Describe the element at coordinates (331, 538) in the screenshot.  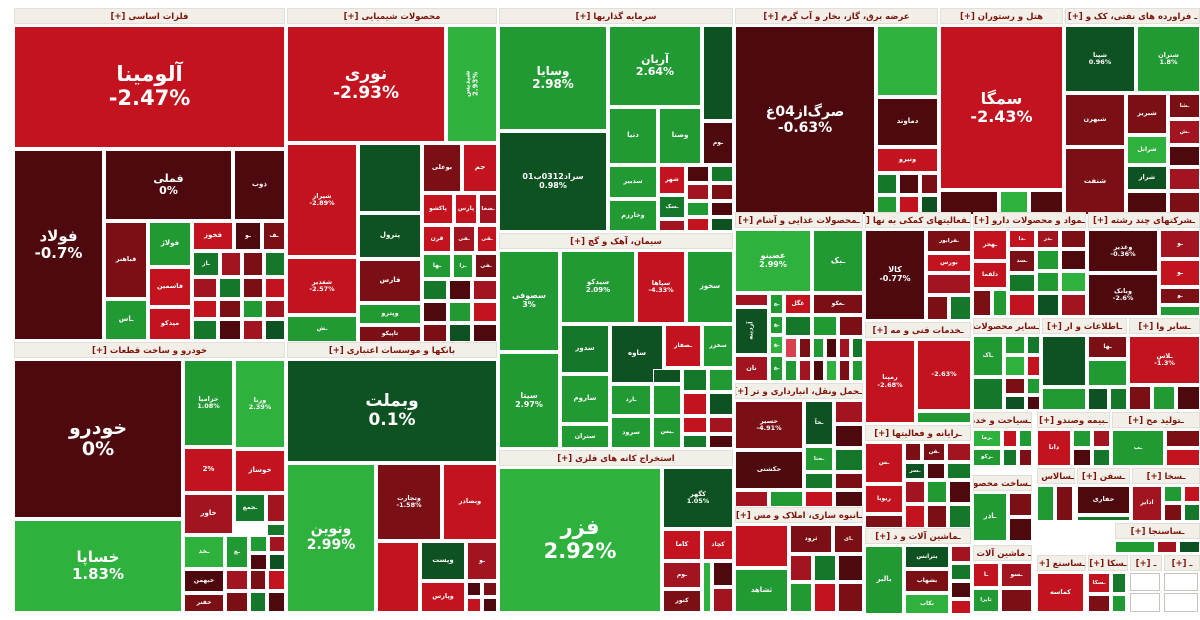
I see `treemap-tile: ونوین 2.99%` at that location.